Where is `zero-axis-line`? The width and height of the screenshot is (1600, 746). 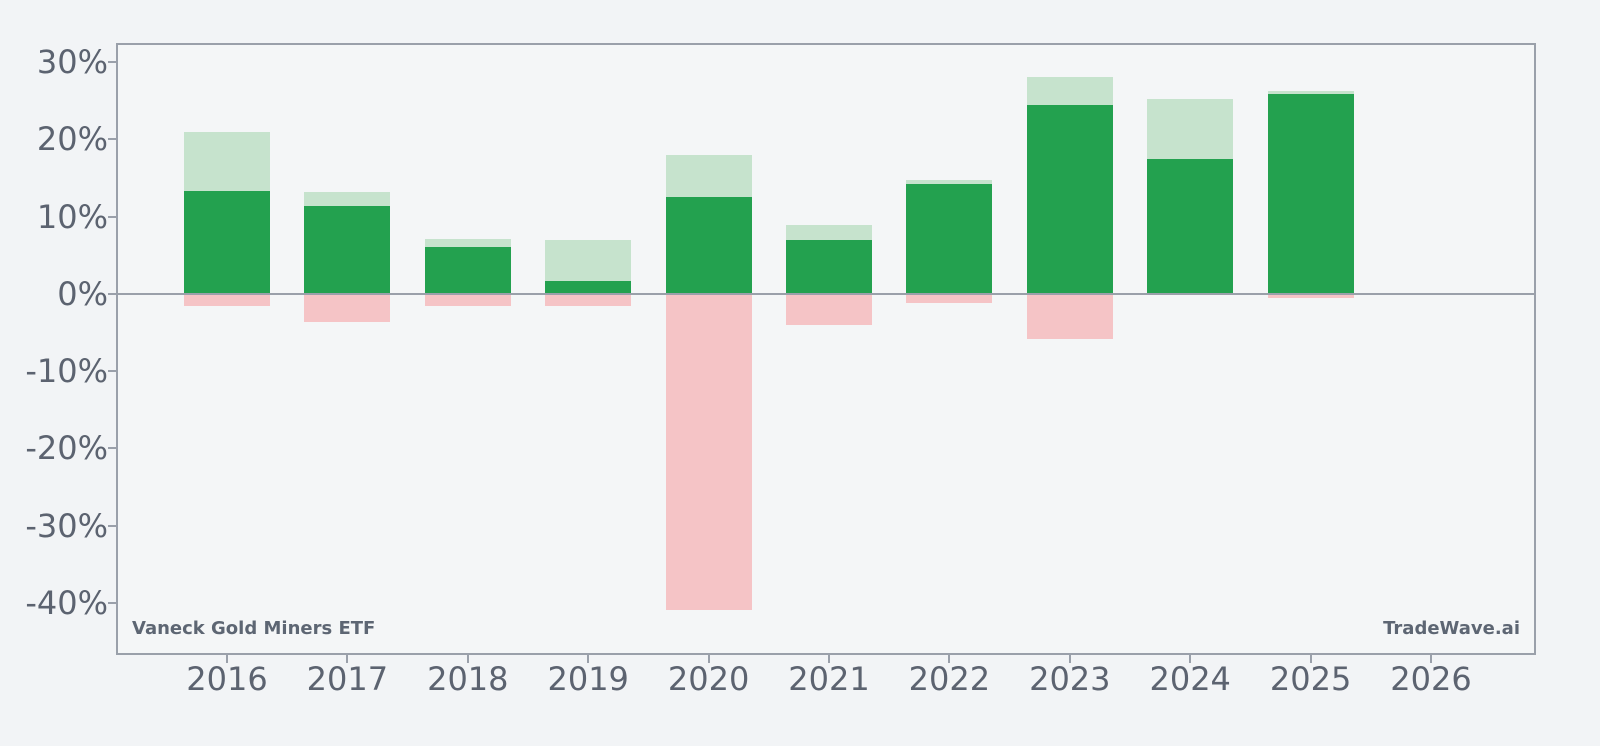
zero-axis-line is located at coordinates (826, 293).